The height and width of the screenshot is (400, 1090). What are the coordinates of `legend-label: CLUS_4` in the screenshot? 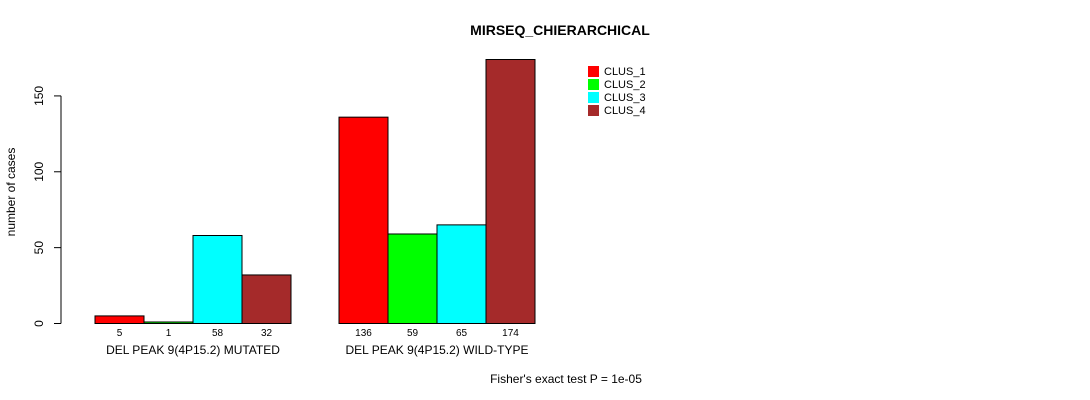 It's located at (625, 111).